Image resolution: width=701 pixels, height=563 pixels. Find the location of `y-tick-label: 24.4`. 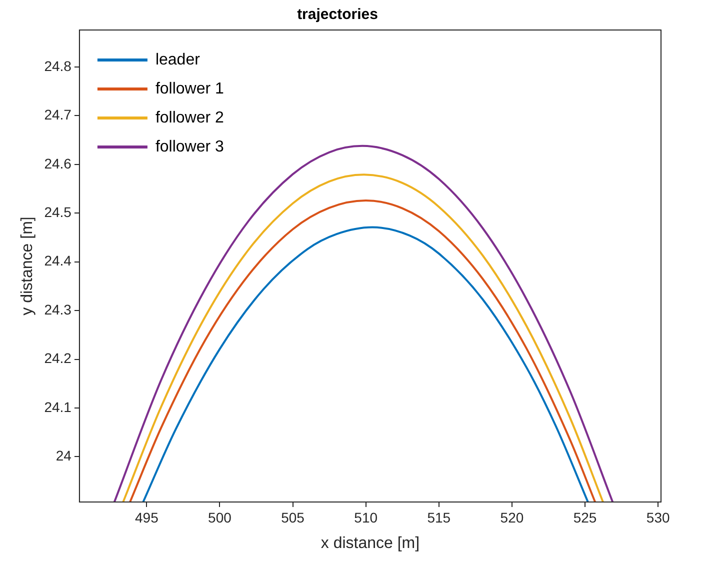

y-tick-label: 24.4 is located at coordinates (58, 260).